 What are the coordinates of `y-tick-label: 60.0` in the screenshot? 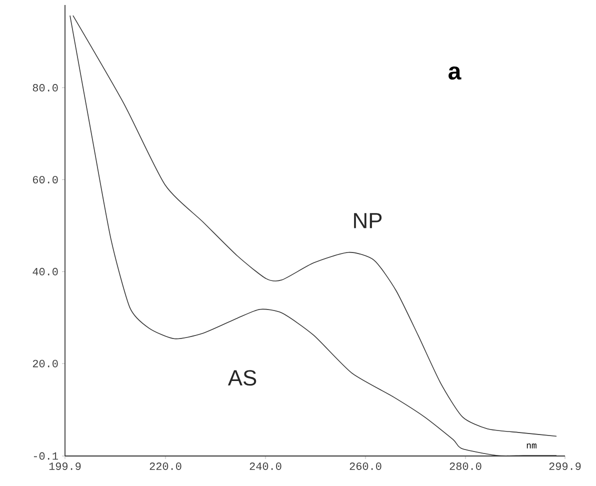 It's located at (45, 180).